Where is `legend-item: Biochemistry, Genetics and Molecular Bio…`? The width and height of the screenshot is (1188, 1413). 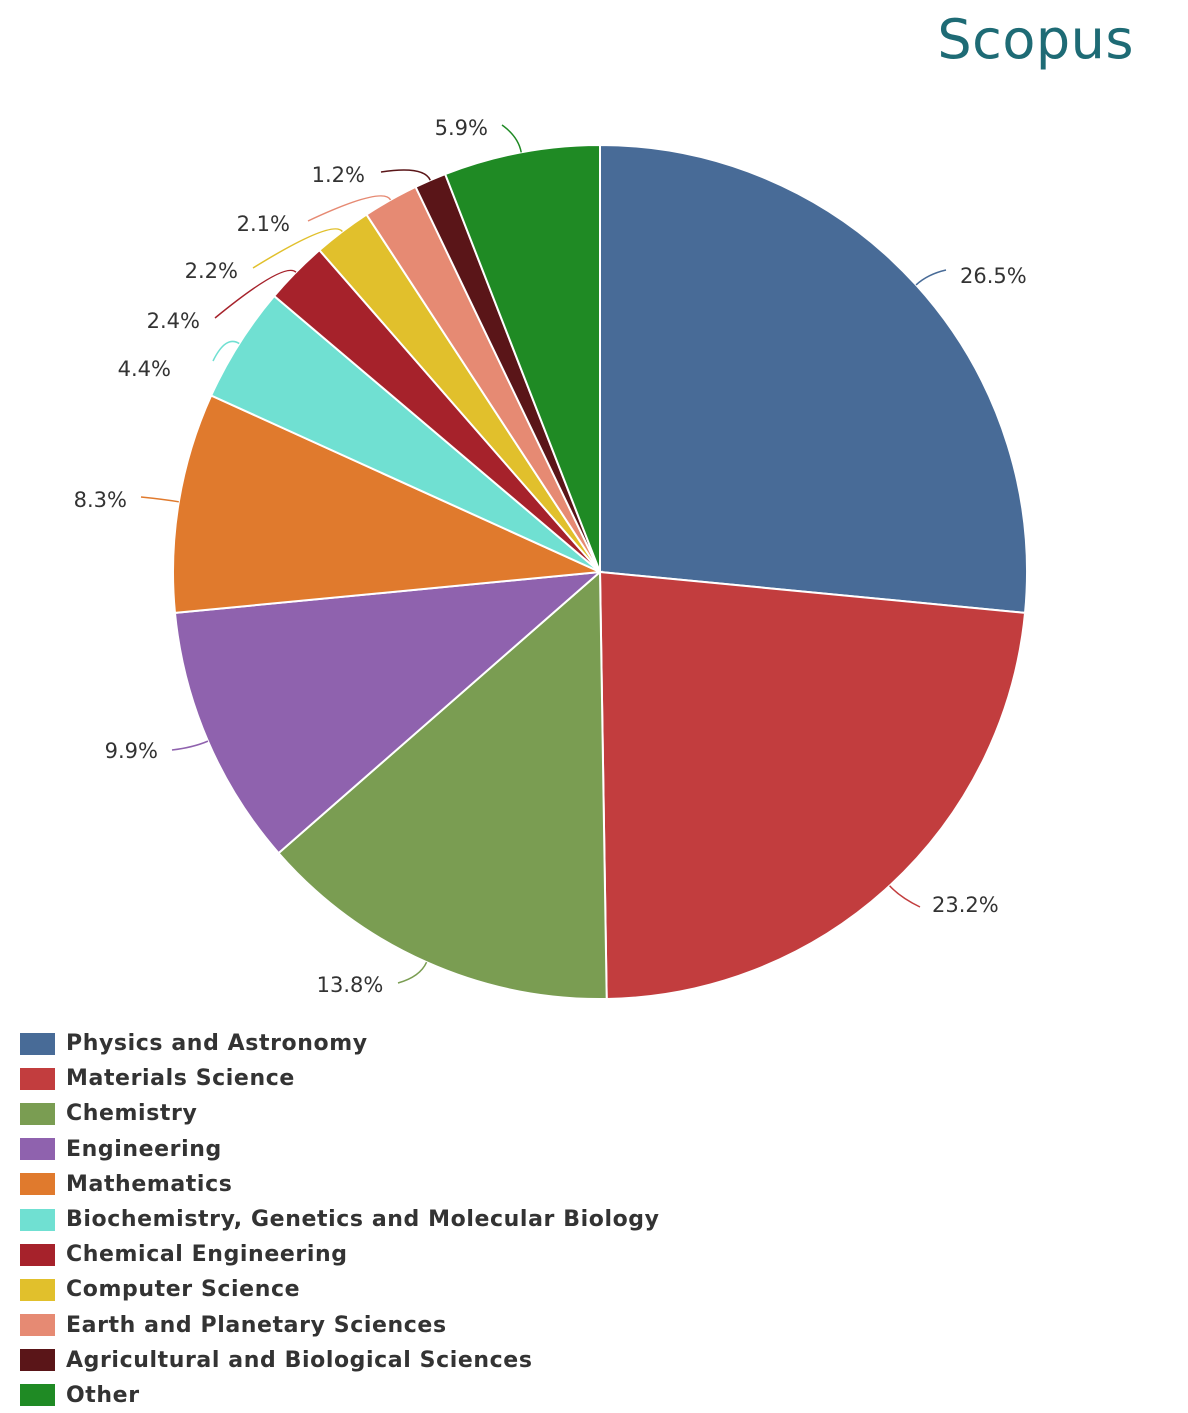
legend-item: Biochemistry, Genetics and Molecular Bio… is located at coordinates (340, 1219).